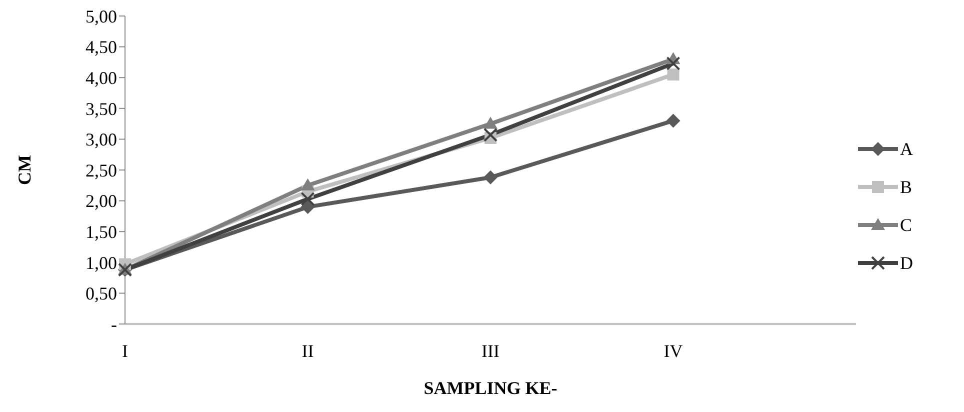  What do you see at coordinates (308, 350) in the screenshot?
I see `x-tick-label: II` at bounding box center [308, 350].